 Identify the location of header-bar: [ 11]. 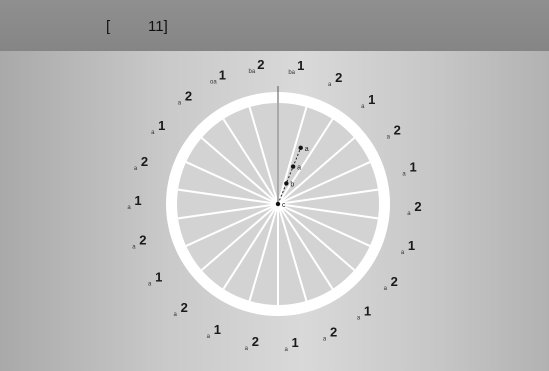
(274, 26).